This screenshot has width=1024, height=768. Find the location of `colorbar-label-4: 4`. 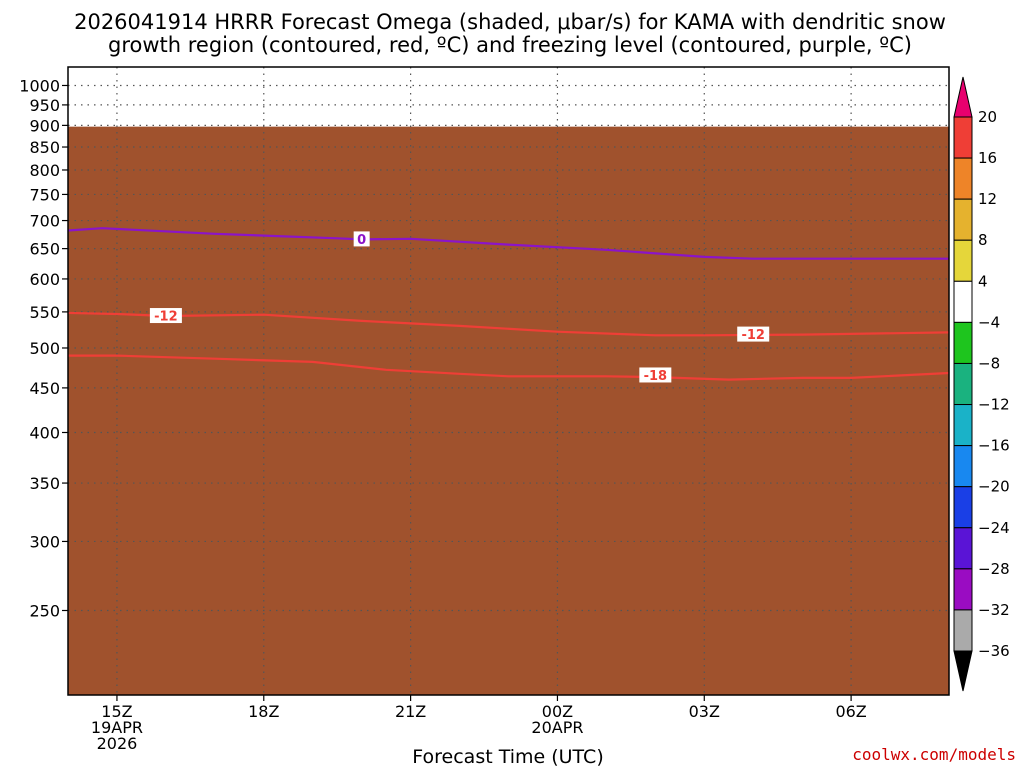

colorbar-label-4: 4 is located at coordinates (983, 281).